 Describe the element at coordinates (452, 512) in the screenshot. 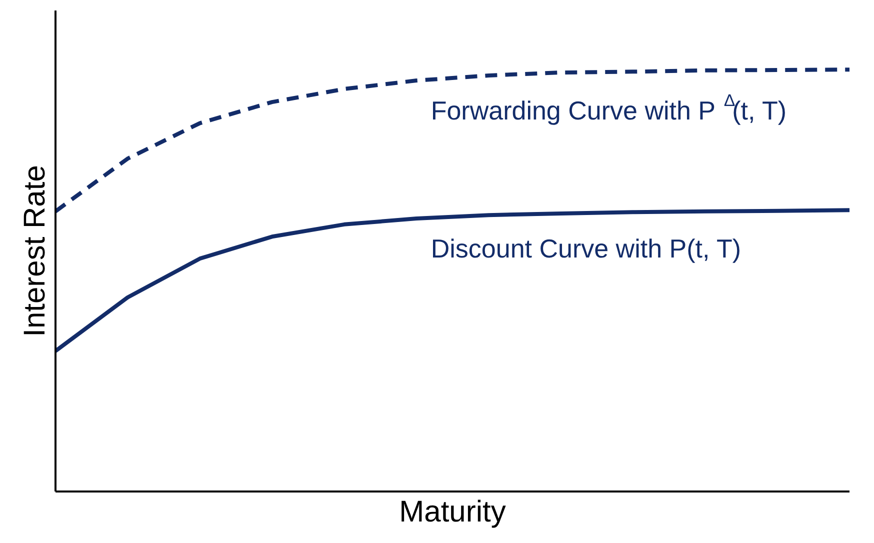

I see `x-axis-title: Maturity` at that location.